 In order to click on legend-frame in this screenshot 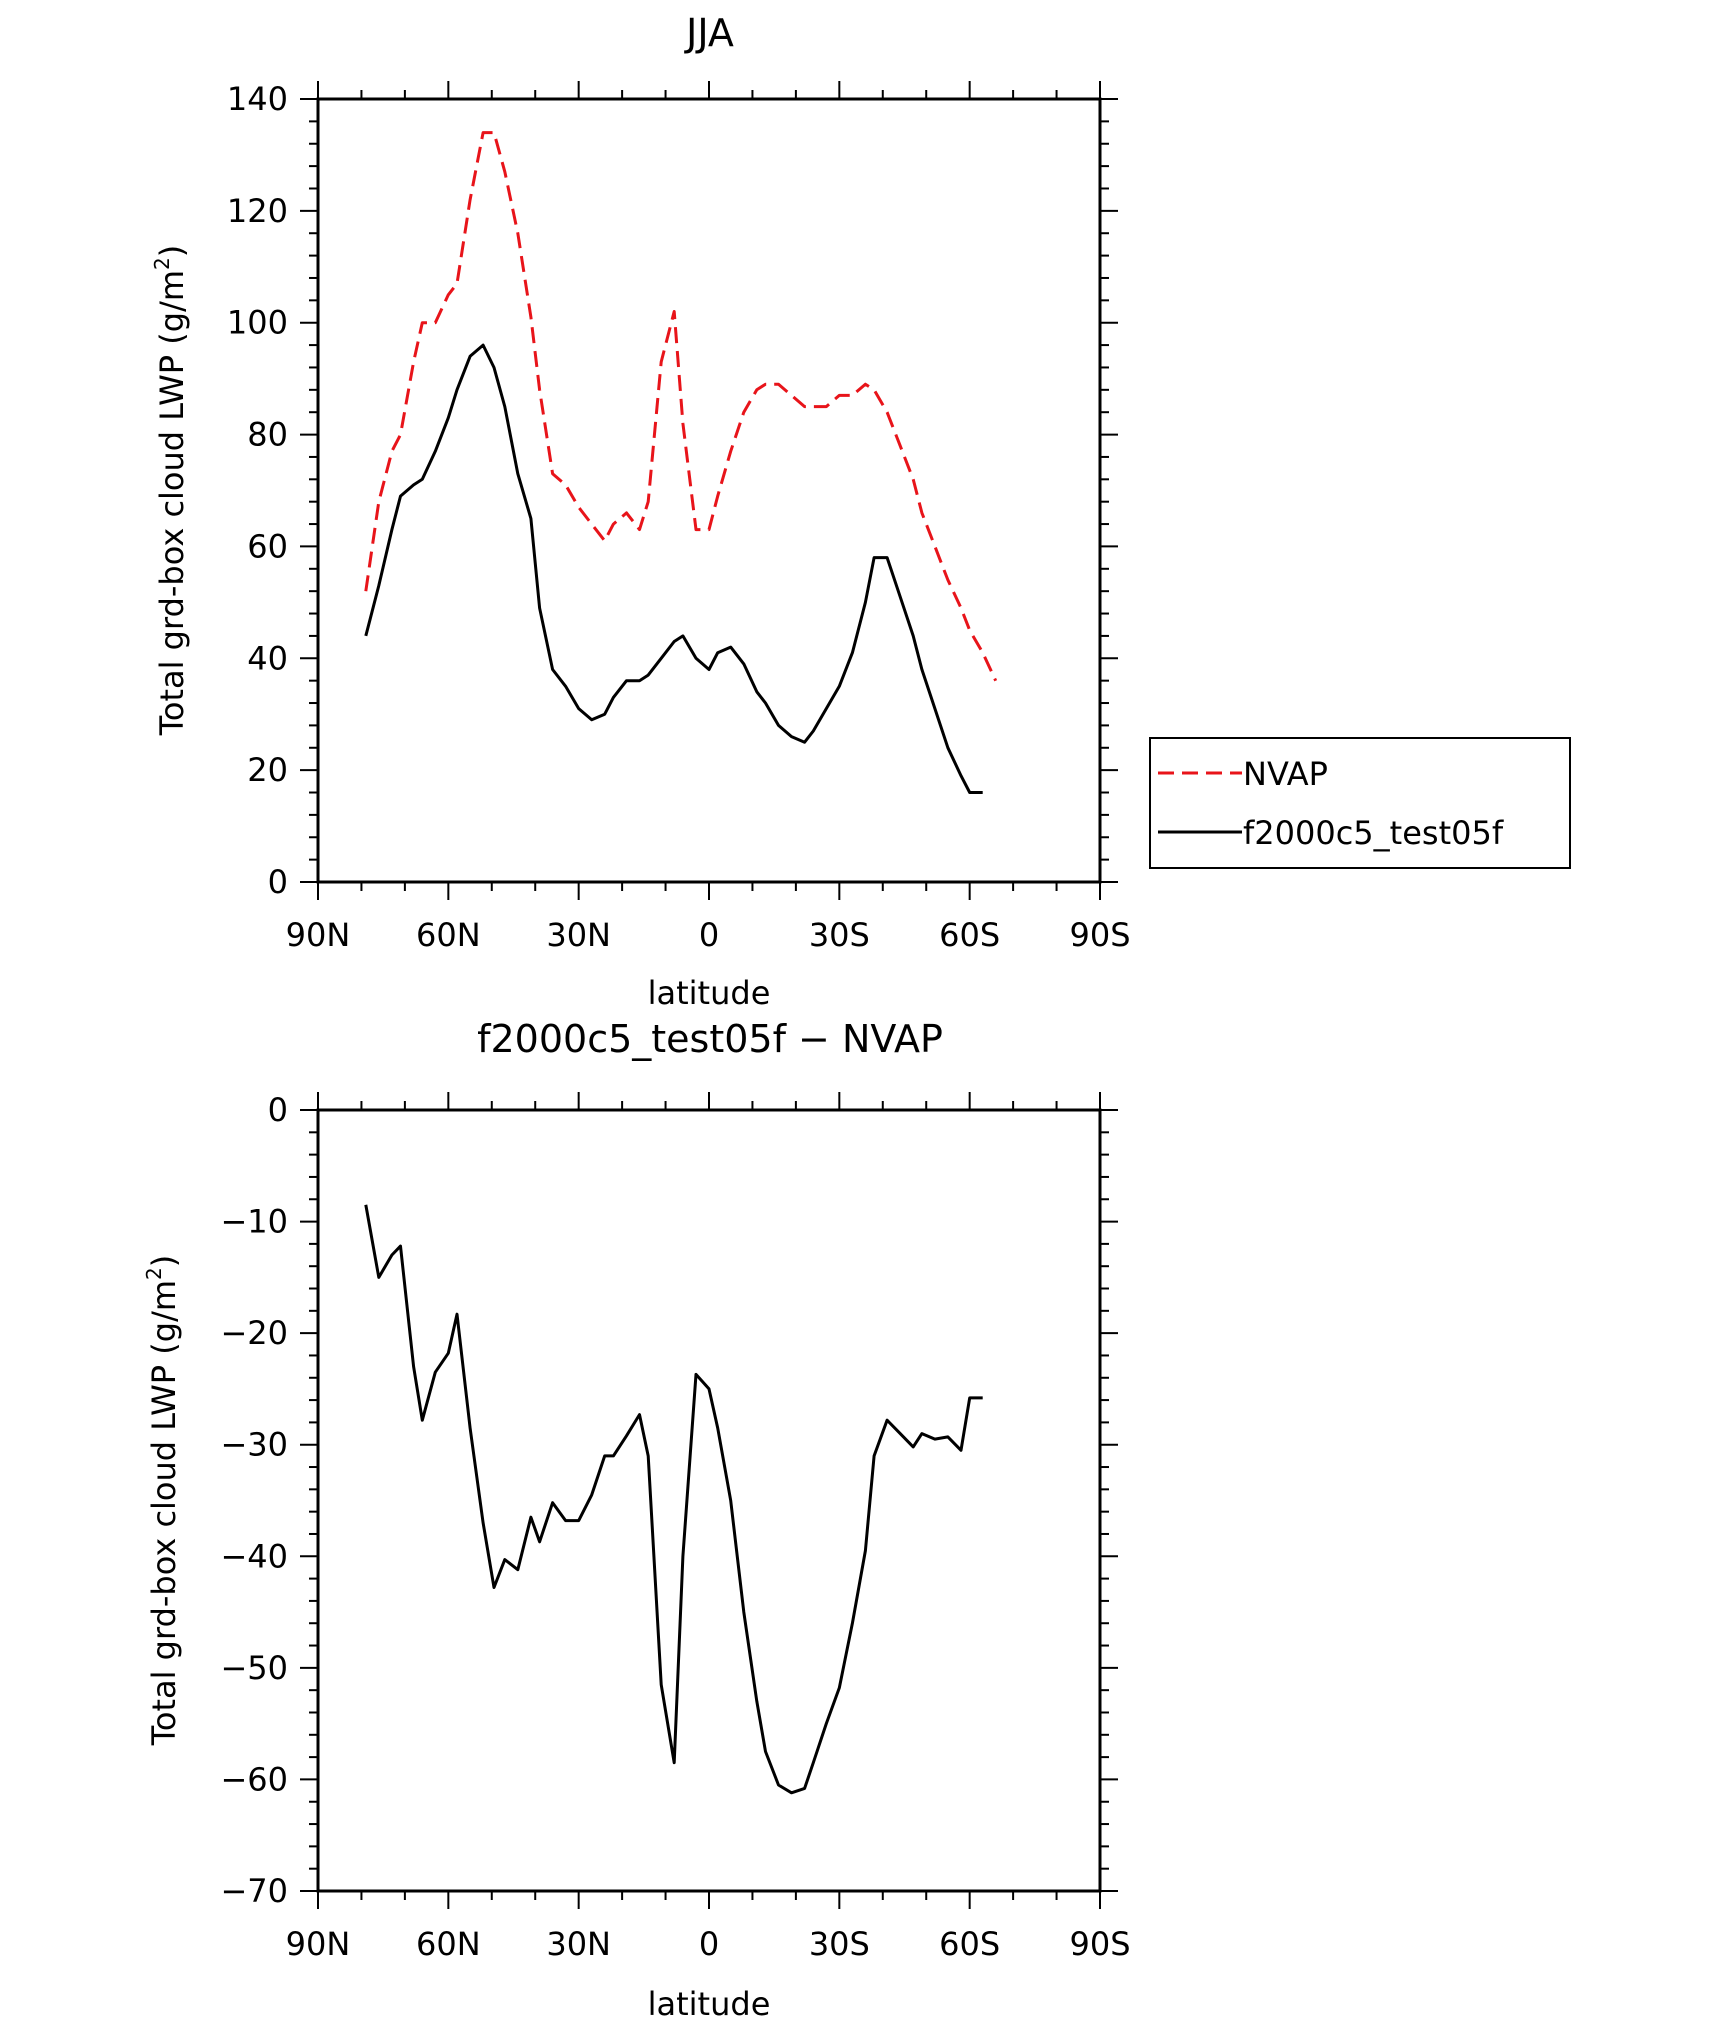, I will do `click(1360, 803)`.